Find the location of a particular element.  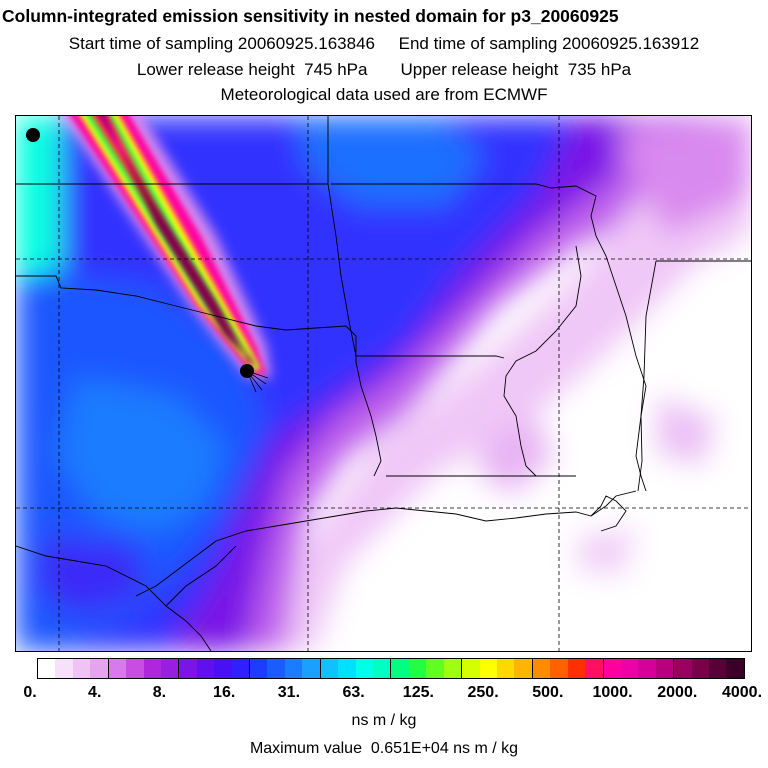

maximum-value-label: Maximum value 0.651E+04 ns m / kg is located at coordinates (384, 748).